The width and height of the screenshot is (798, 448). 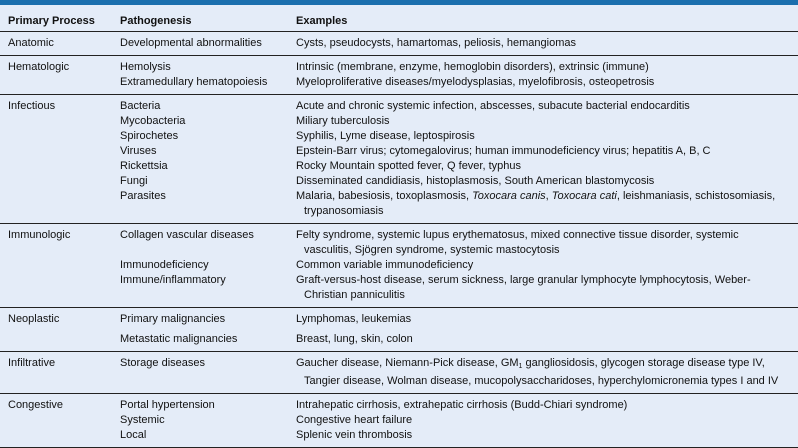 What do you see at coordinates (385, 136) in the screenshot?
I see `examples-cell: Syphilis, Lyme disease, leptospirosis` at bounding box center [385, 136].